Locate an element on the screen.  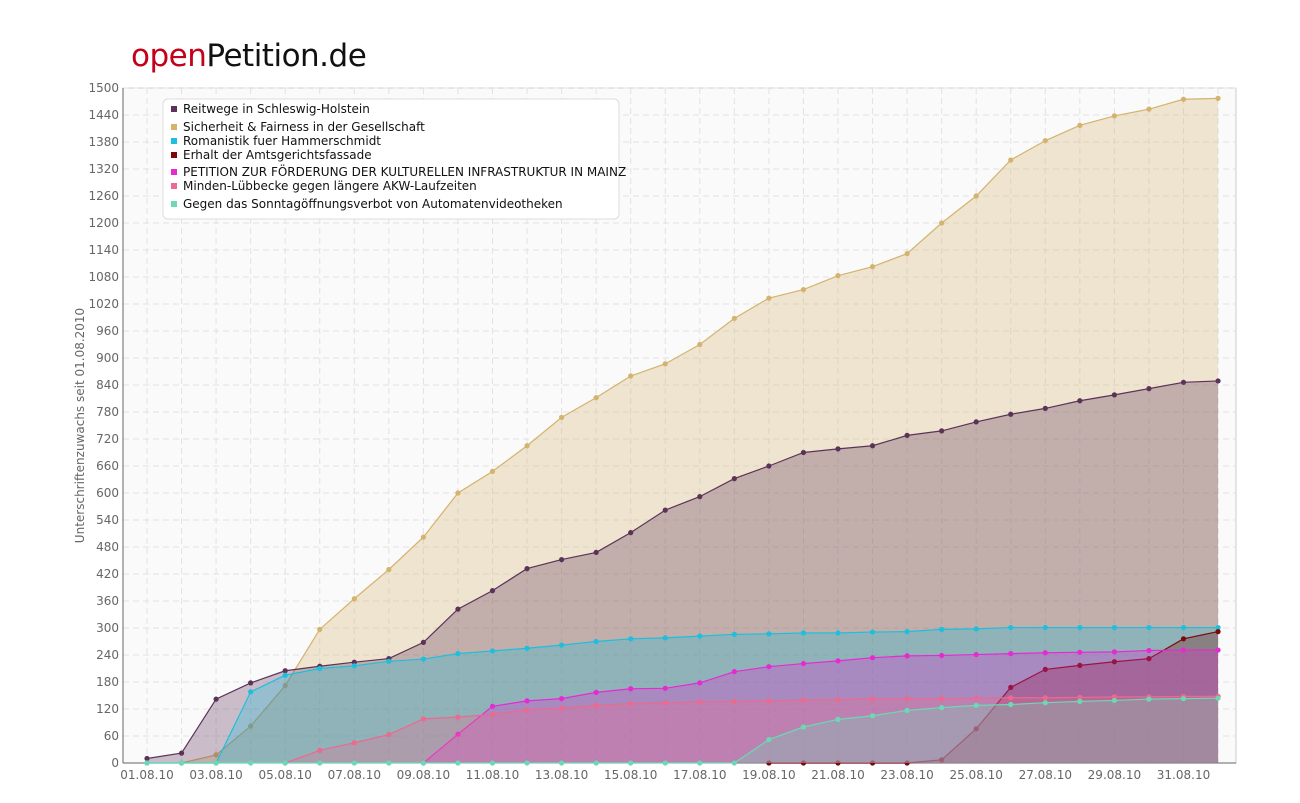
y-tick-label: 840 is located at coordinates (107, 385).